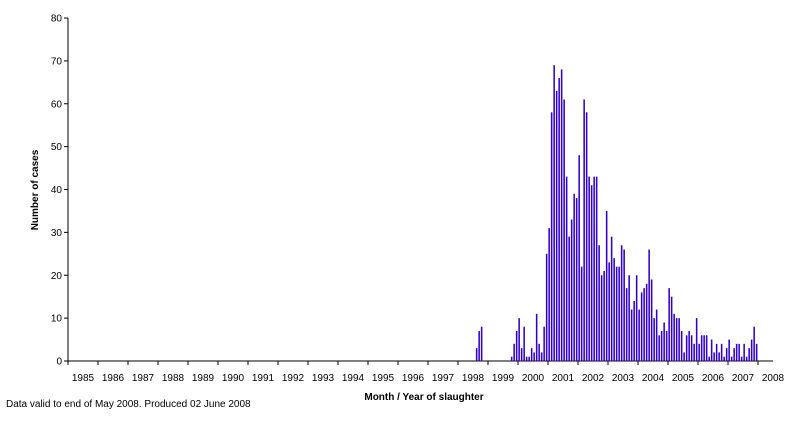 This screenshot has width=803, height=425. I want to click on x-tick-label: 2001, so click(563, 378).